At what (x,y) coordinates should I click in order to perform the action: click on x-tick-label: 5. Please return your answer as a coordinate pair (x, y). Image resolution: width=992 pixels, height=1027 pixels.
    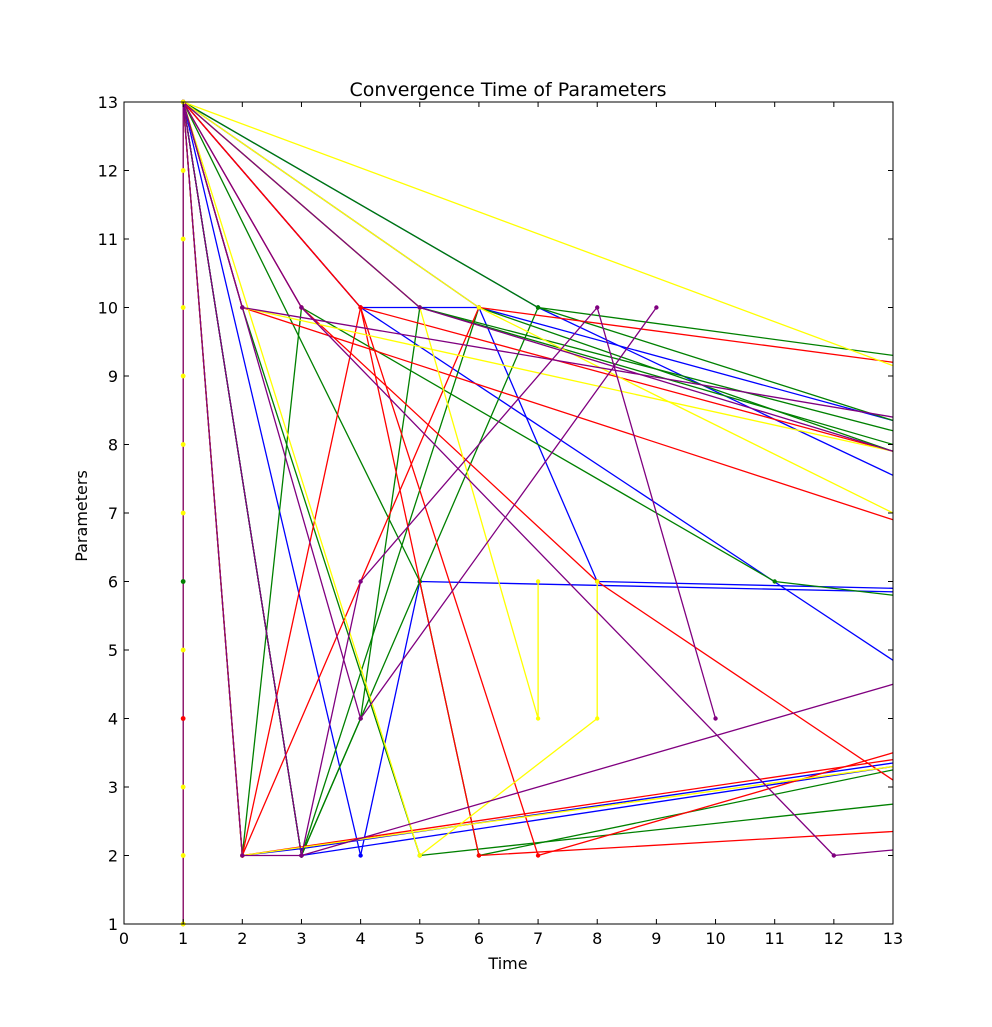
    Looking at the image, I should click on (420, 938).